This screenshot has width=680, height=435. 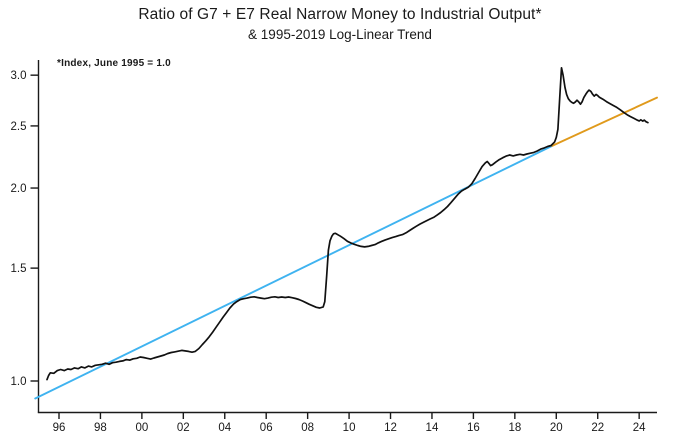 I want to click on y-tick-label: 2.0, so click(x=19, y=189).